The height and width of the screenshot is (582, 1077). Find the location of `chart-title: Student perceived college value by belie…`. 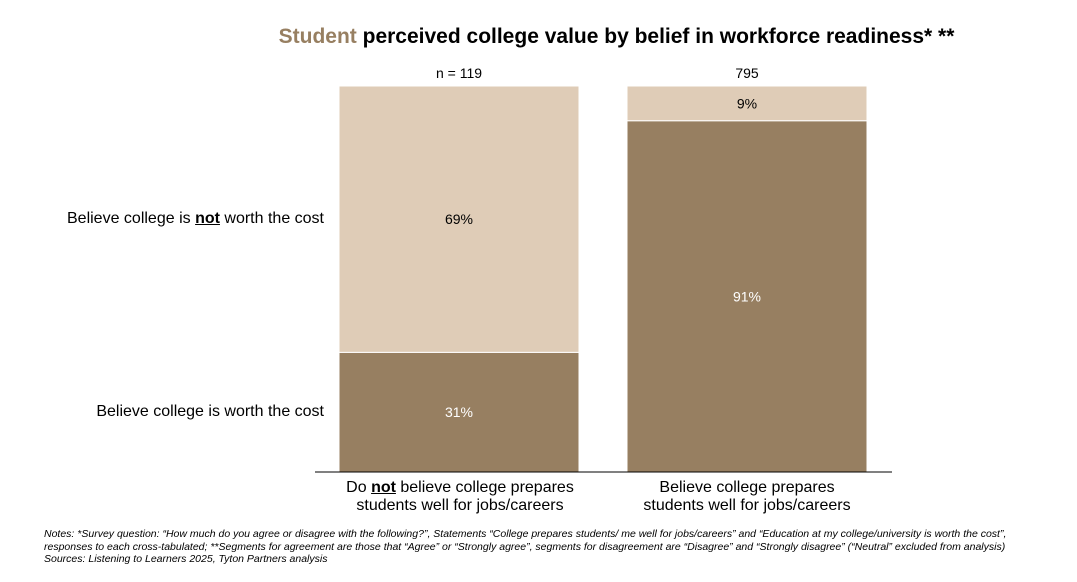

chart-title: Student perceived college value by belie… is located at coordinates (538, 37).